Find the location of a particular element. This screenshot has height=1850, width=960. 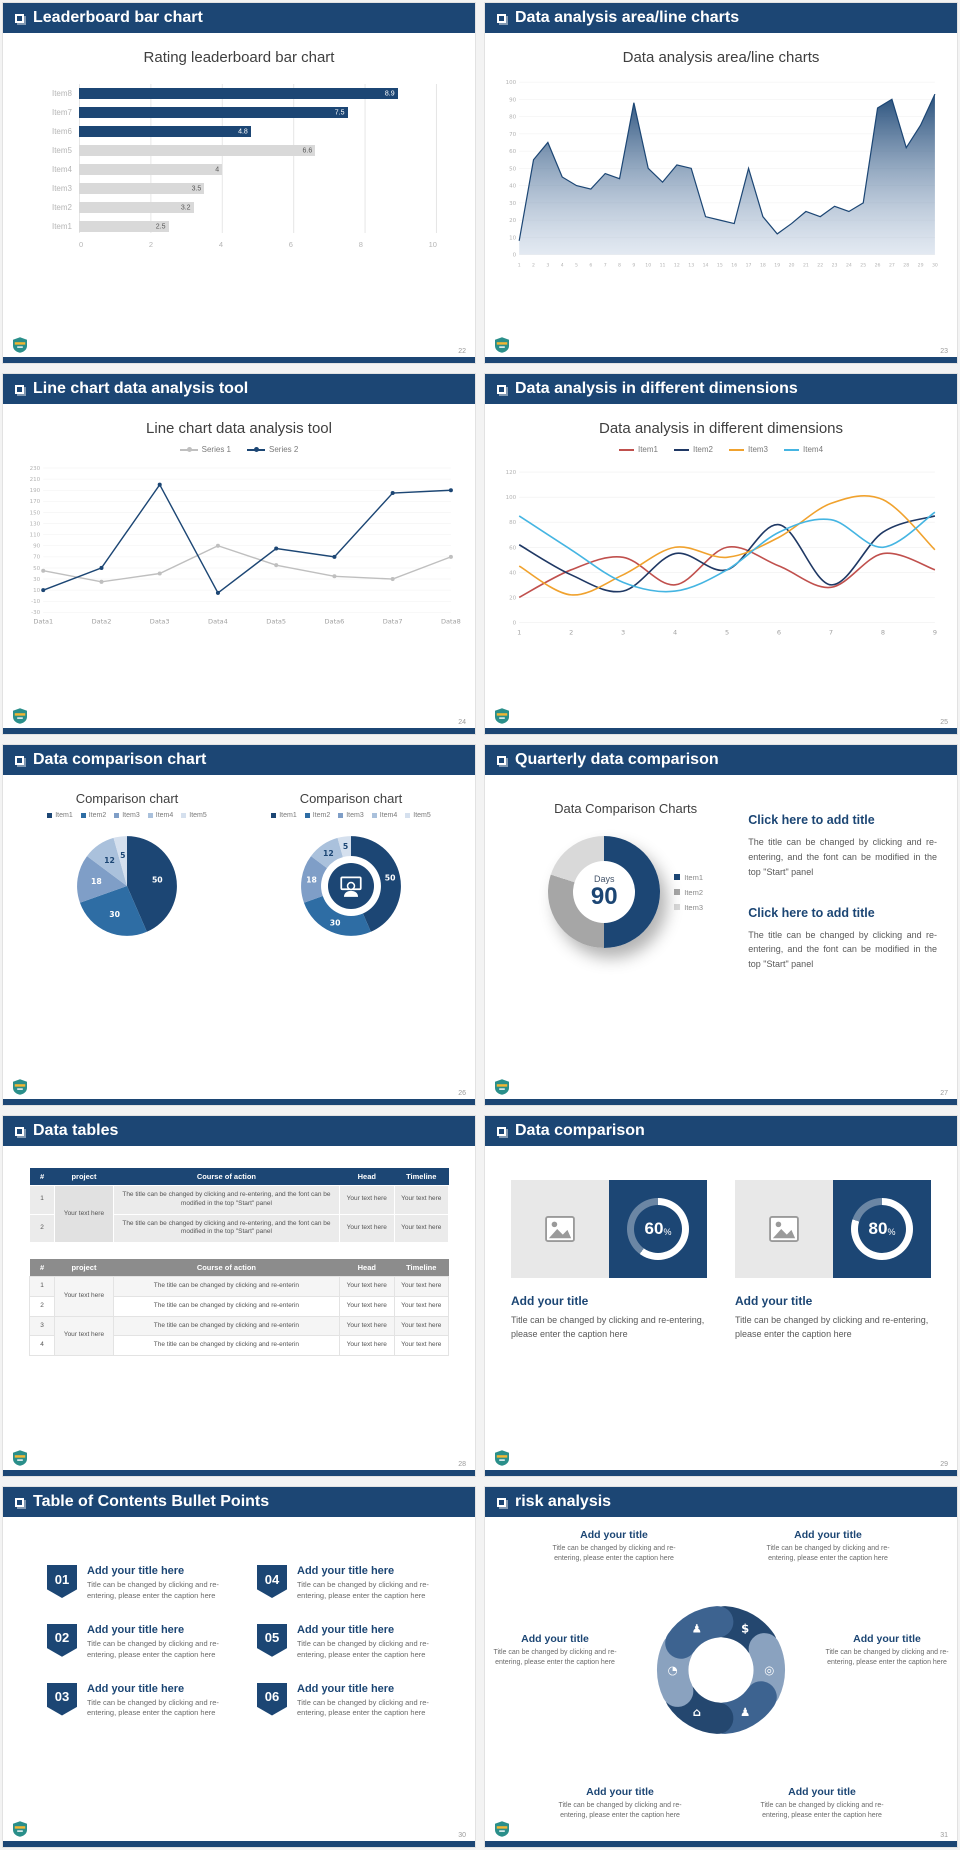

svg-text: 5 is located at coordinates (122, 855).